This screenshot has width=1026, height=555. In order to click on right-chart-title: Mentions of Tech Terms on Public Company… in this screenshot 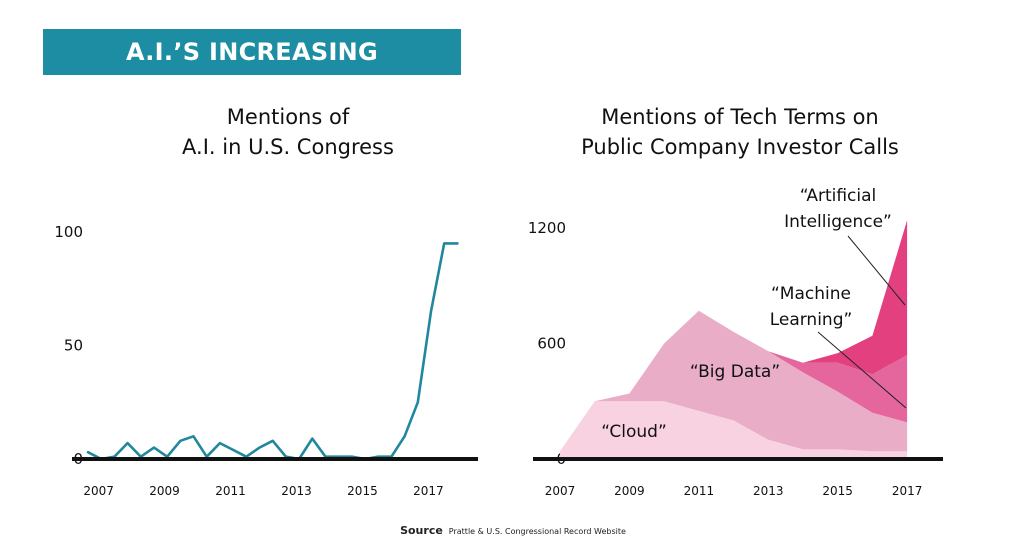, I will do `click(740, 132)`.